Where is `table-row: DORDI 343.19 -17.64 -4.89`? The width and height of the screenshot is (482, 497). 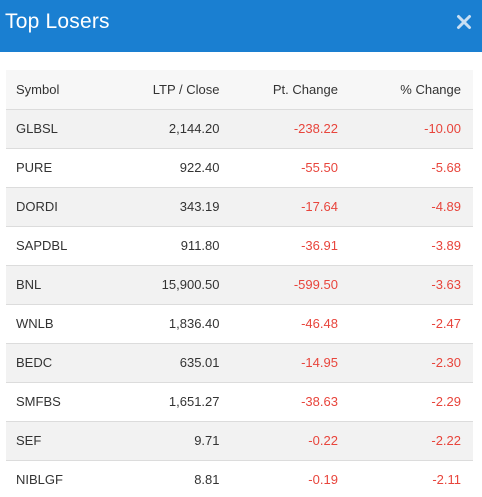
table-row: DORDI 343.19 -17.64 -4.89 is located at coordinates (239, 206).